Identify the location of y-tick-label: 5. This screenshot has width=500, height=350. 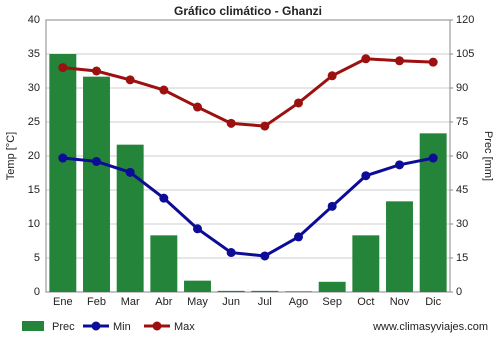
(37, 258).